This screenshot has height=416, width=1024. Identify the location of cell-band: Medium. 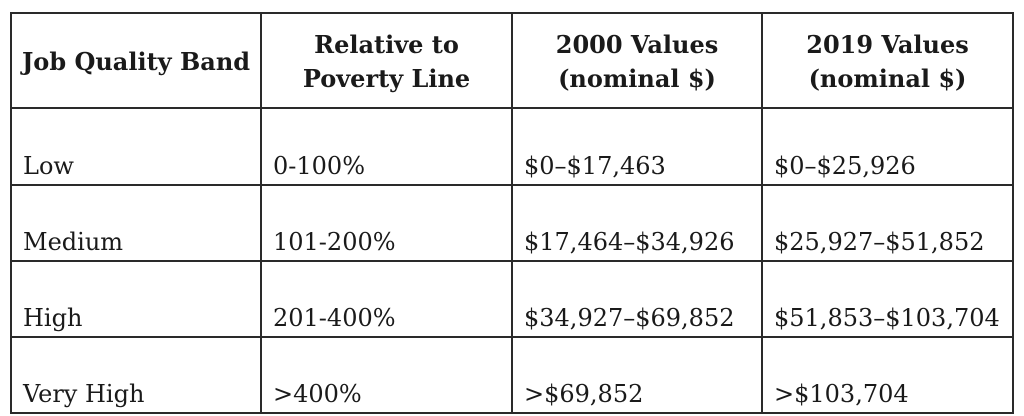
(136, 223).